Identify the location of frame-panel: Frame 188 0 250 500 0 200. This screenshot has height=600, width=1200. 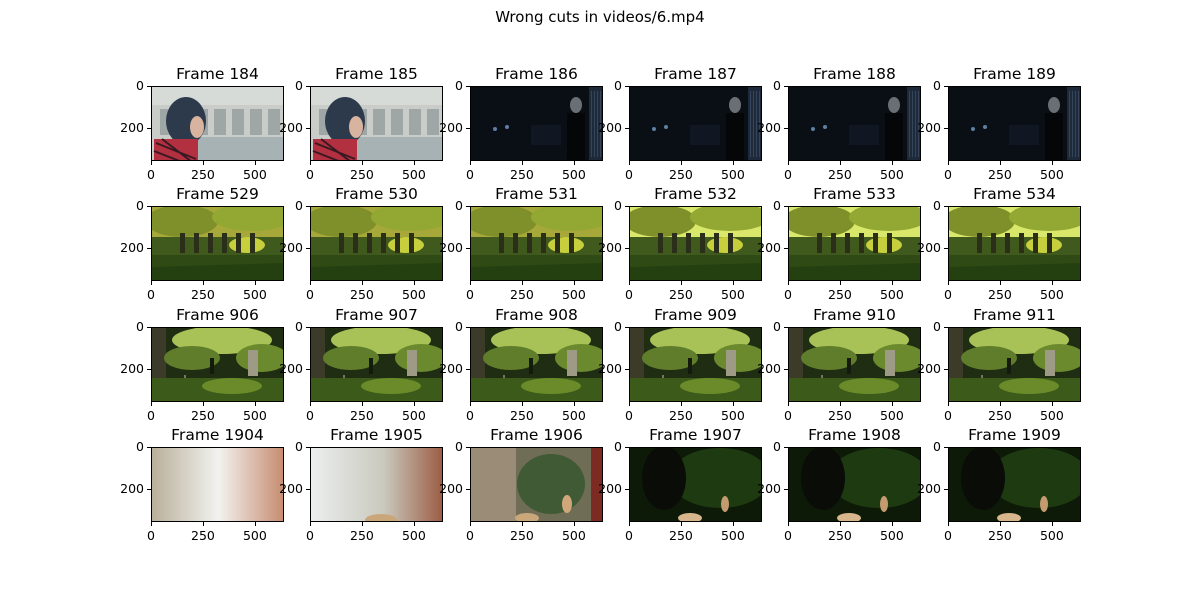
(839, 123).